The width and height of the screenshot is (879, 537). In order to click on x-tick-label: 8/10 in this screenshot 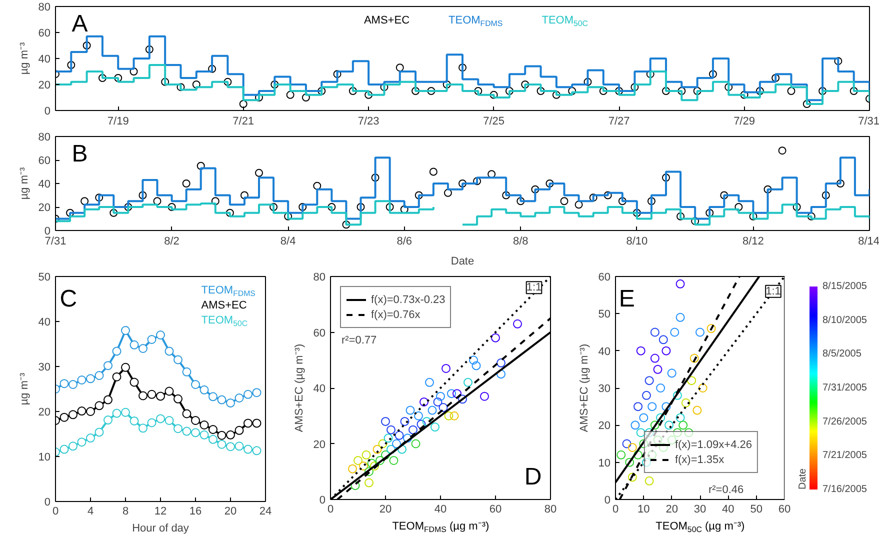, I will do `click(637, 242)`.